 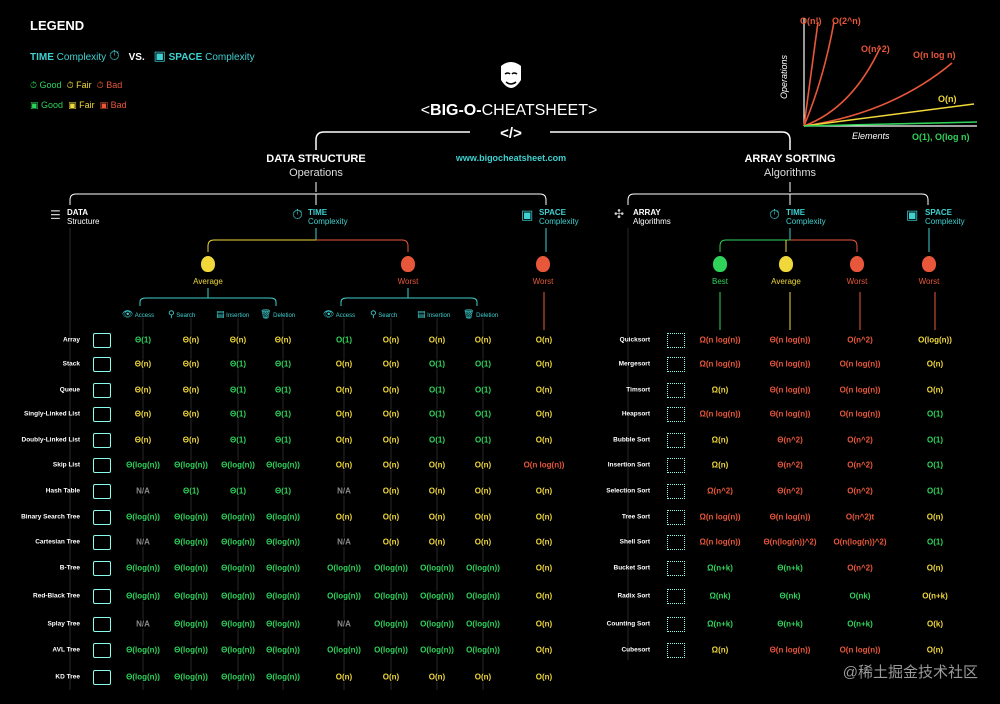 What do you see at coordinates (631, 568) in the screenshot?
I see `sort-row-label: Bucket Sort` at bounding box center [631, 568].